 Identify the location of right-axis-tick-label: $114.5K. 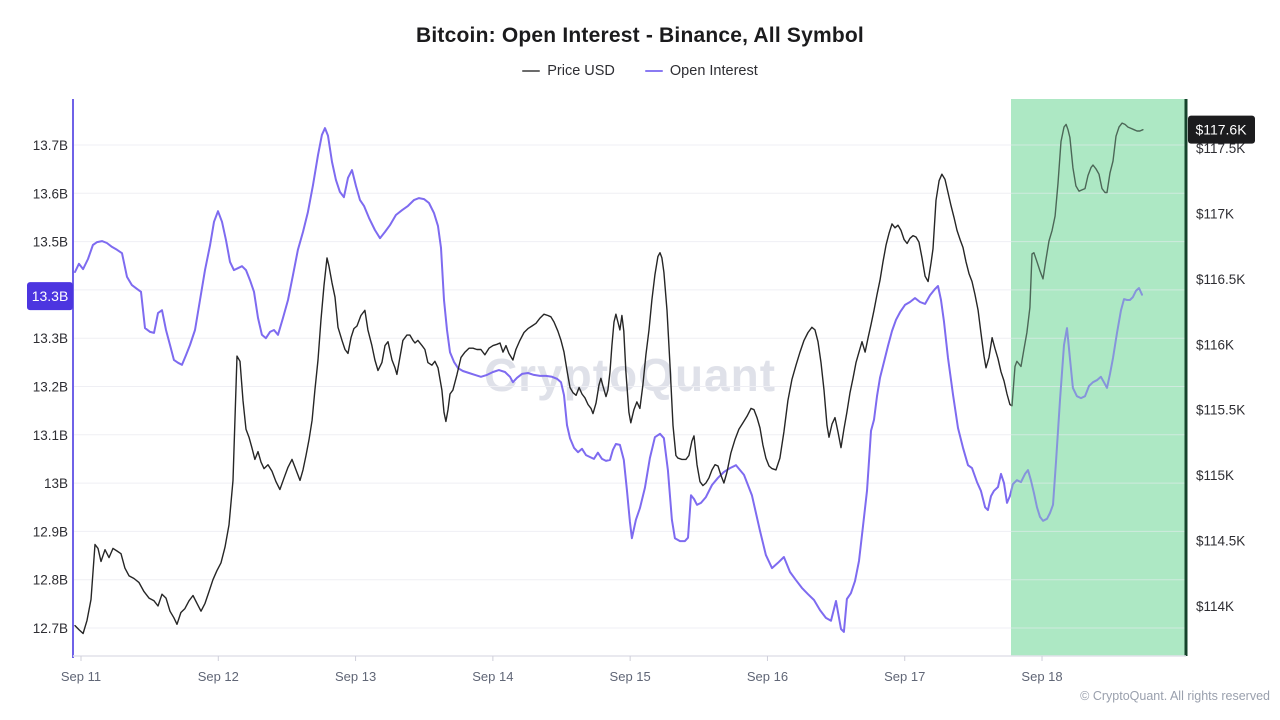
(1220, 541).